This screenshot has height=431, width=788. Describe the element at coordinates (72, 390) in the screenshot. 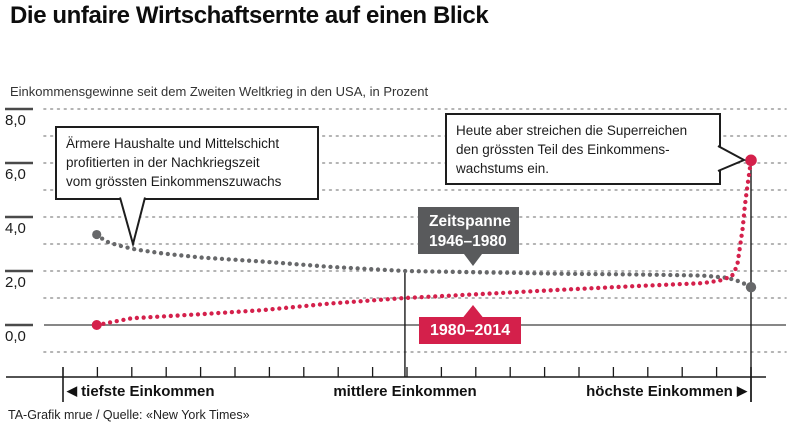

I see `arrow-left-icon: ◀` at that location.